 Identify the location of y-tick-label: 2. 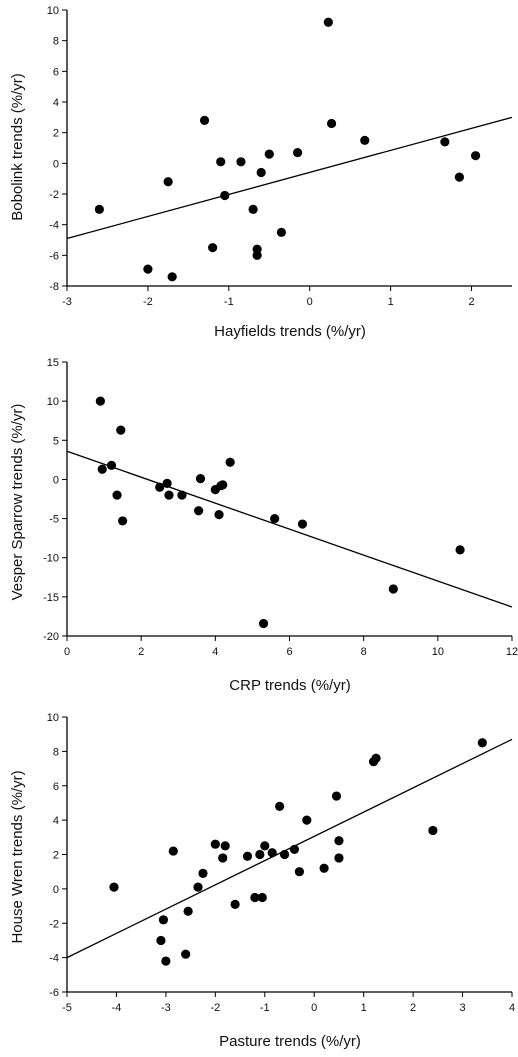
(56, 856).